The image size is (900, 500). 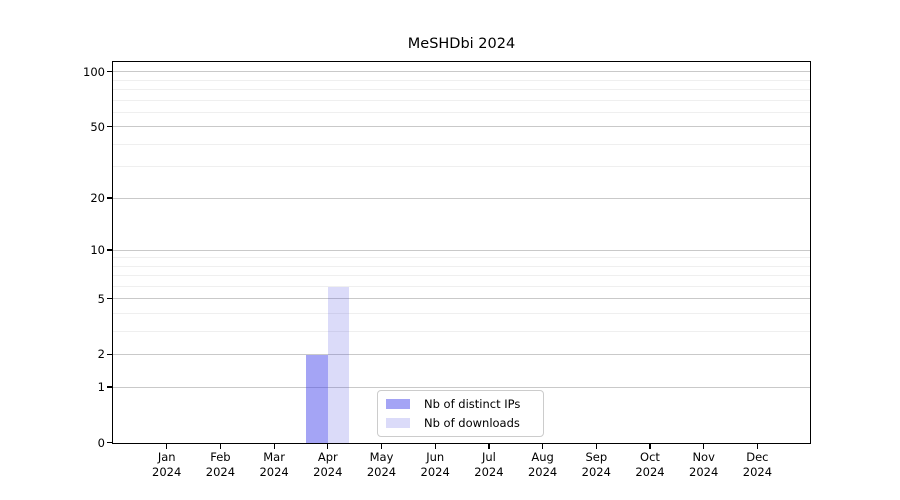 What do you see at coordinates (97, 126) in the screenshot?
I see `y-tick-label: 50` at bounding box center [97, 126].